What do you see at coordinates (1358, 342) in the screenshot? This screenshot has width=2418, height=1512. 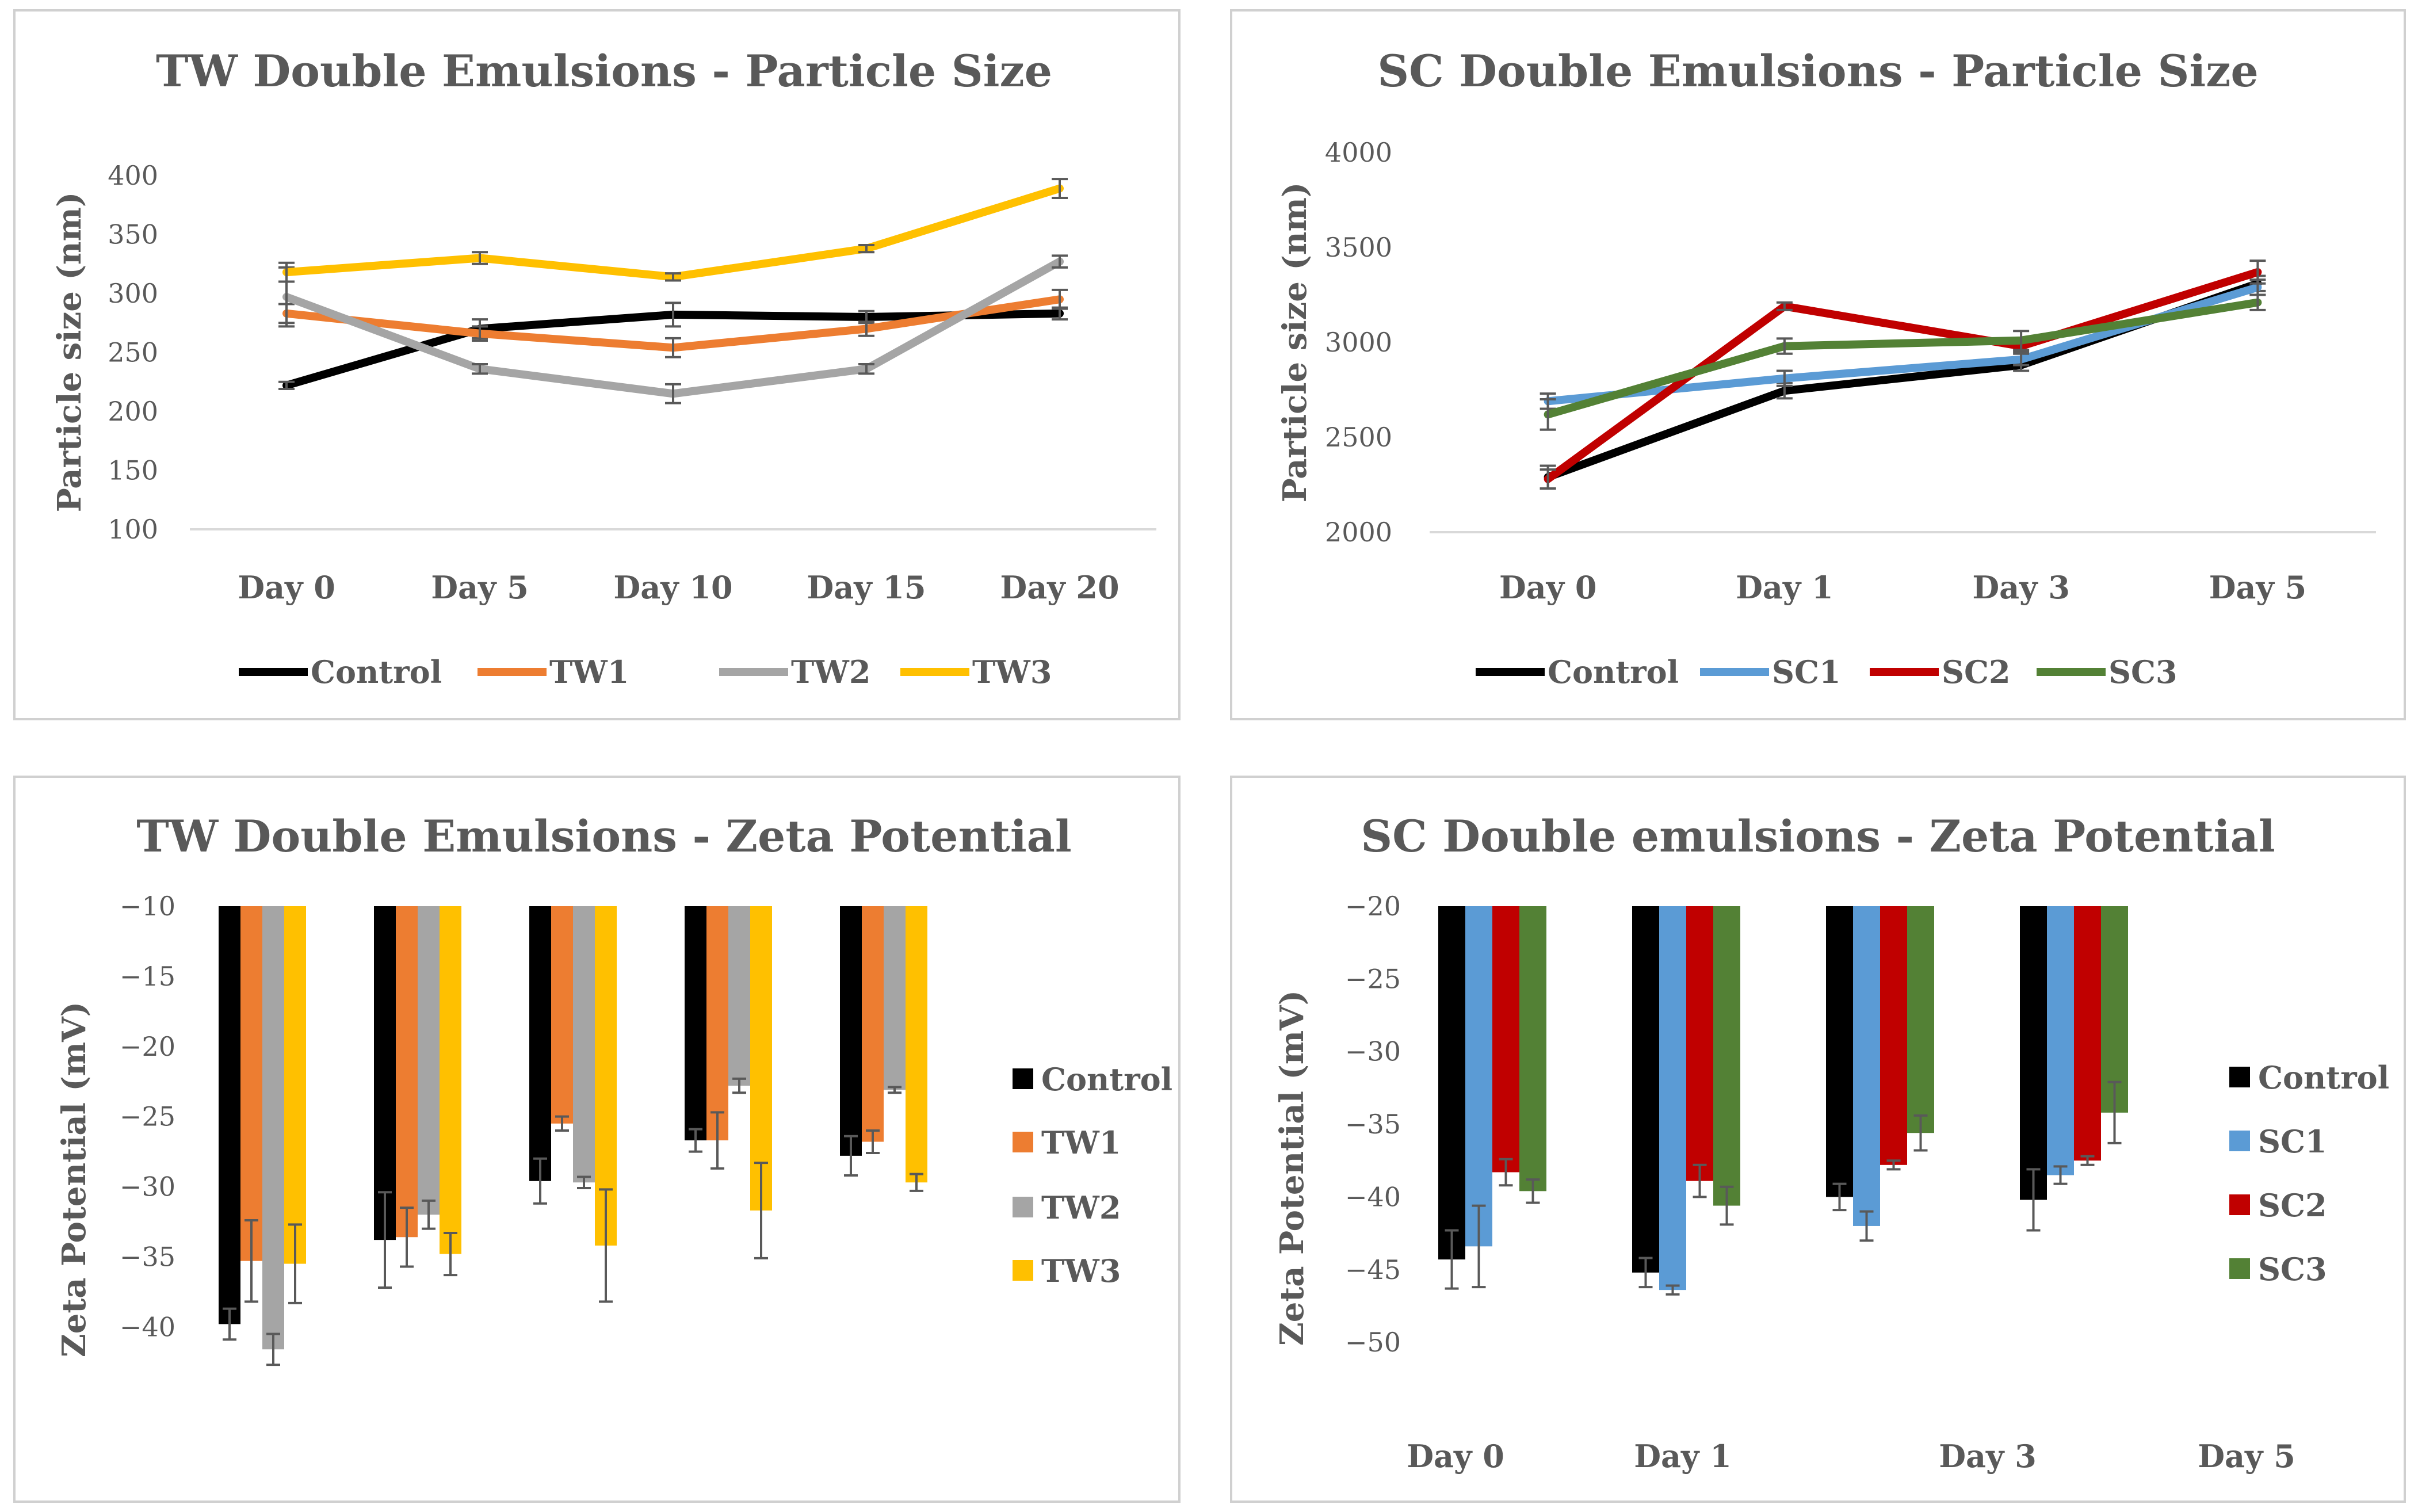 I see `y-tick-label: 3000` at bounding box center [1358, 342].